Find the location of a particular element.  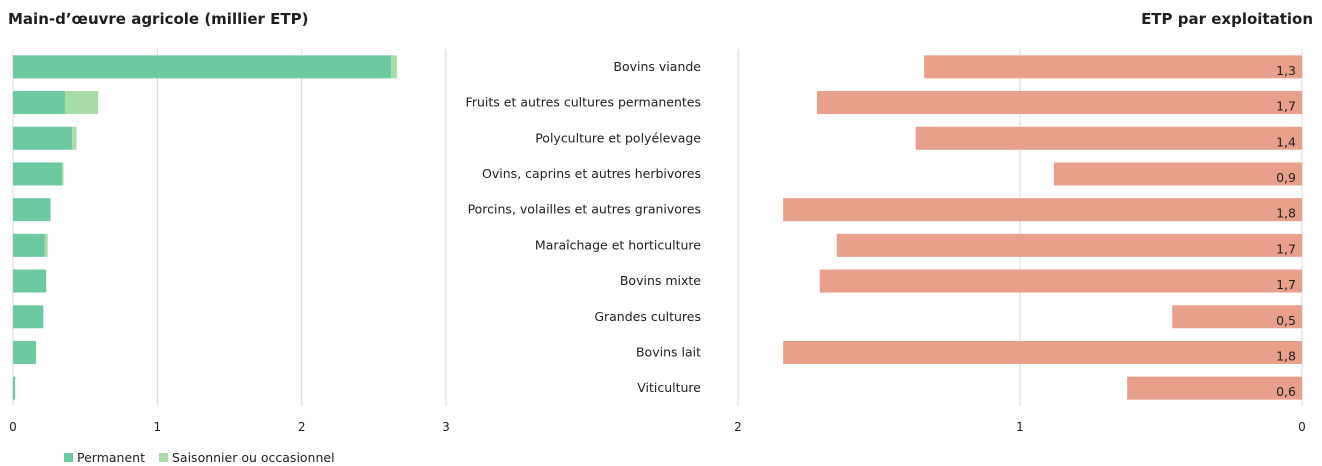

legend-item-saisonnier: Saisonnier ou occasionnel is located at coordinates (246, 457).